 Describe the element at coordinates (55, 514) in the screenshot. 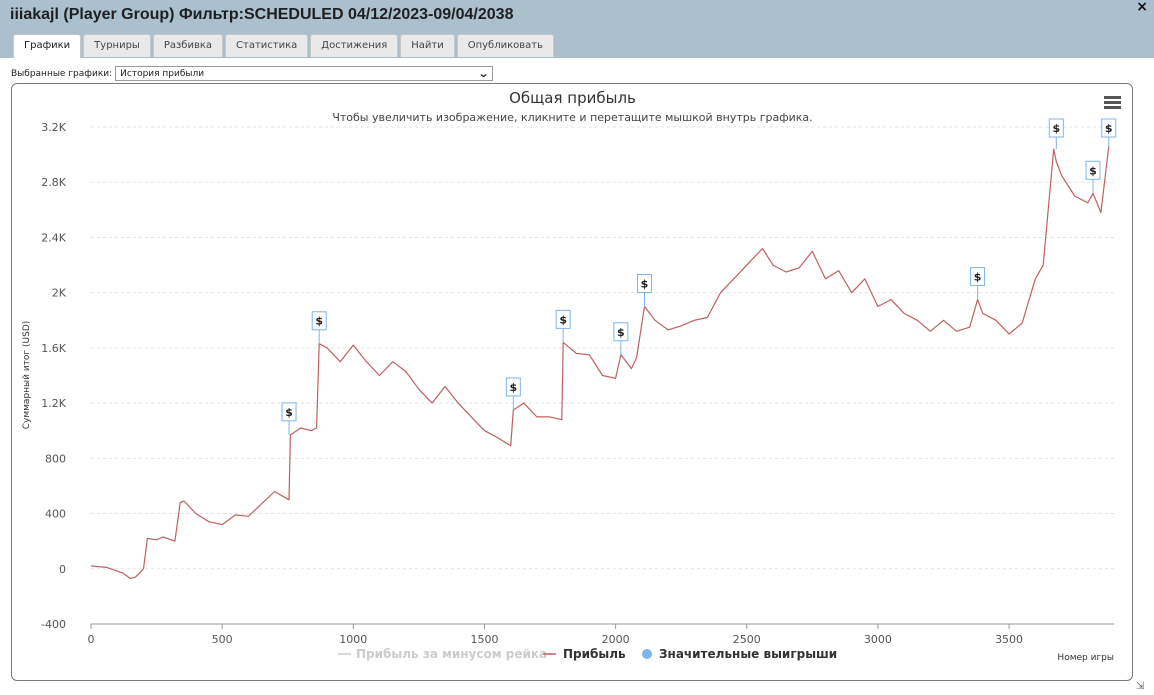

I see `y-tick-label: 400` at that location.